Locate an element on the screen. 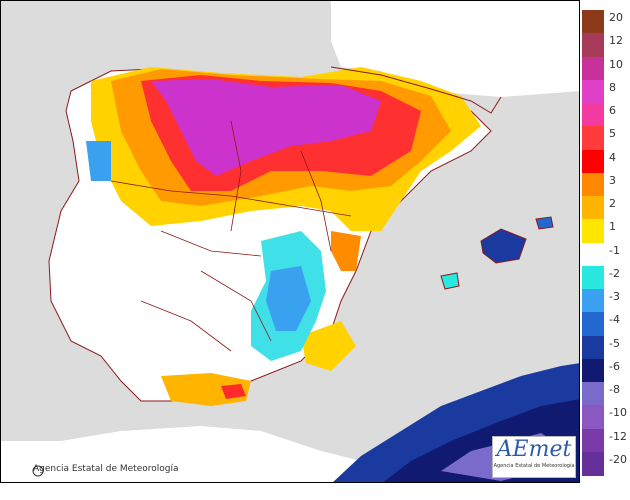 This screenshot has width=630, height=500. legend-label: 3 is located at coordinates (612, 180).